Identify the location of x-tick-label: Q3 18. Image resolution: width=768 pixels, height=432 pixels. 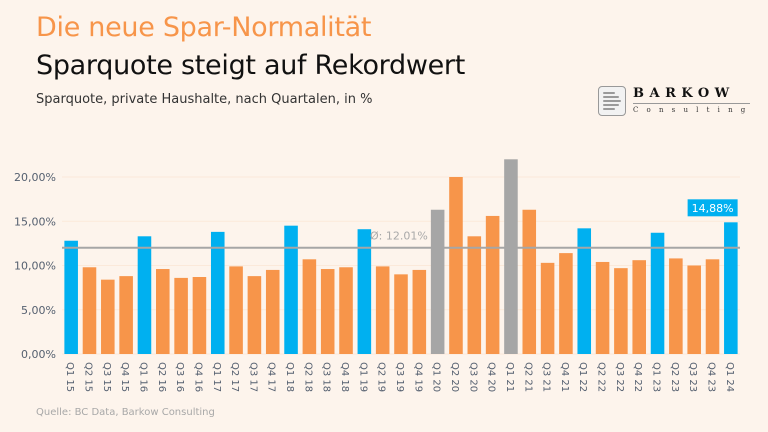
(326, 377).